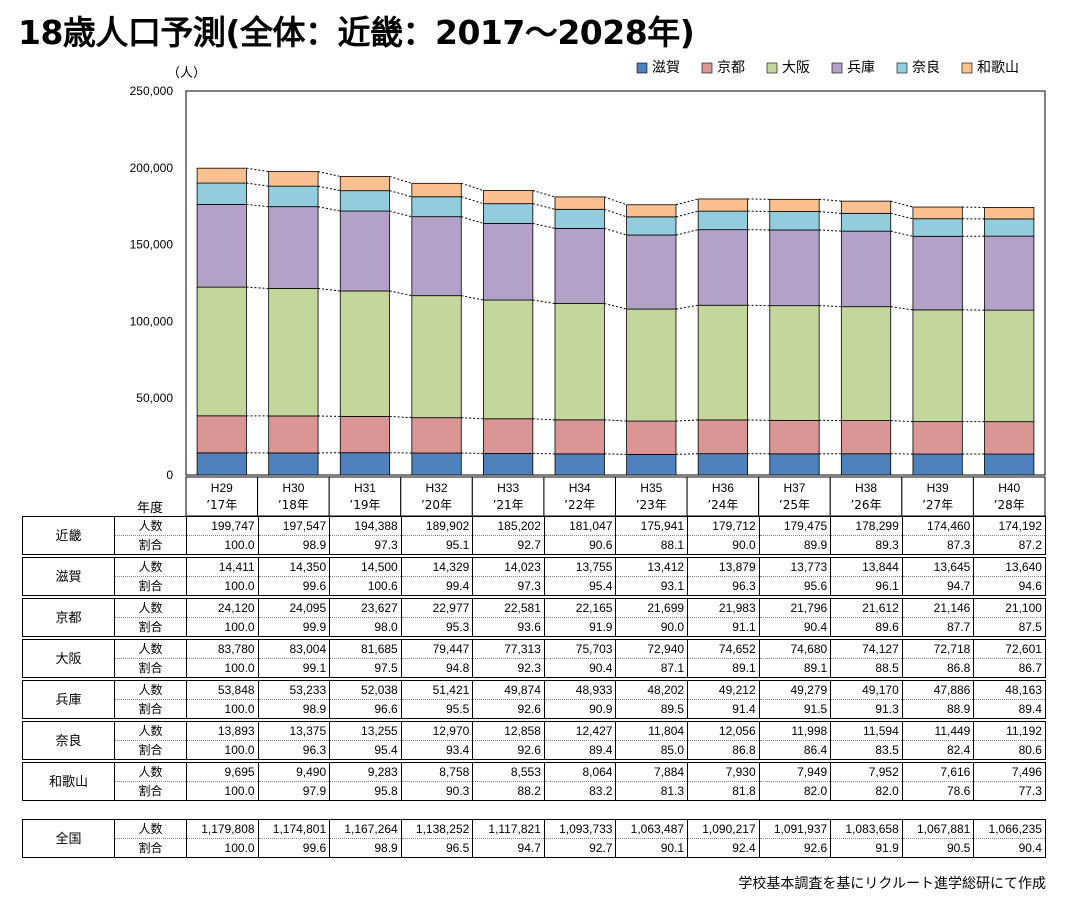 The width and height of the screenshot is (1068, 908). What do you see at coordinates (169, 475) in the screenshot?
I see `y-tick-label: 0` at bounding box center [169, 475].